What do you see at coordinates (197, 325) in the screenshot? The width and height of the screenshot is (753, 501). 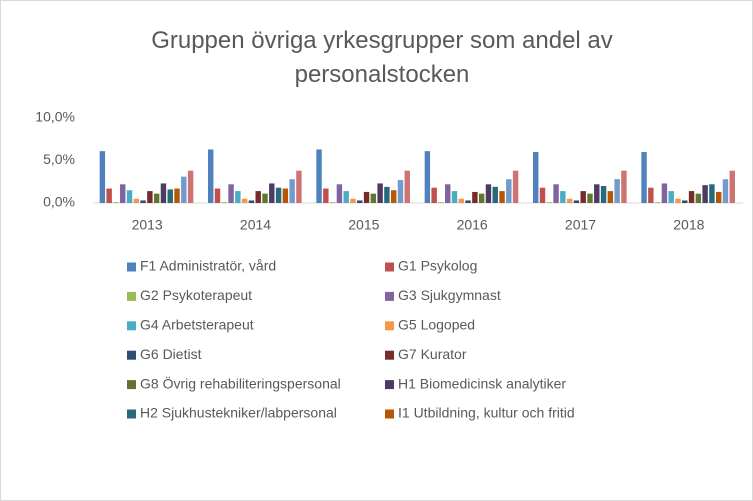 I see `legend-label: G4 Arbetsterapeut` at bounding box center [197, 325].